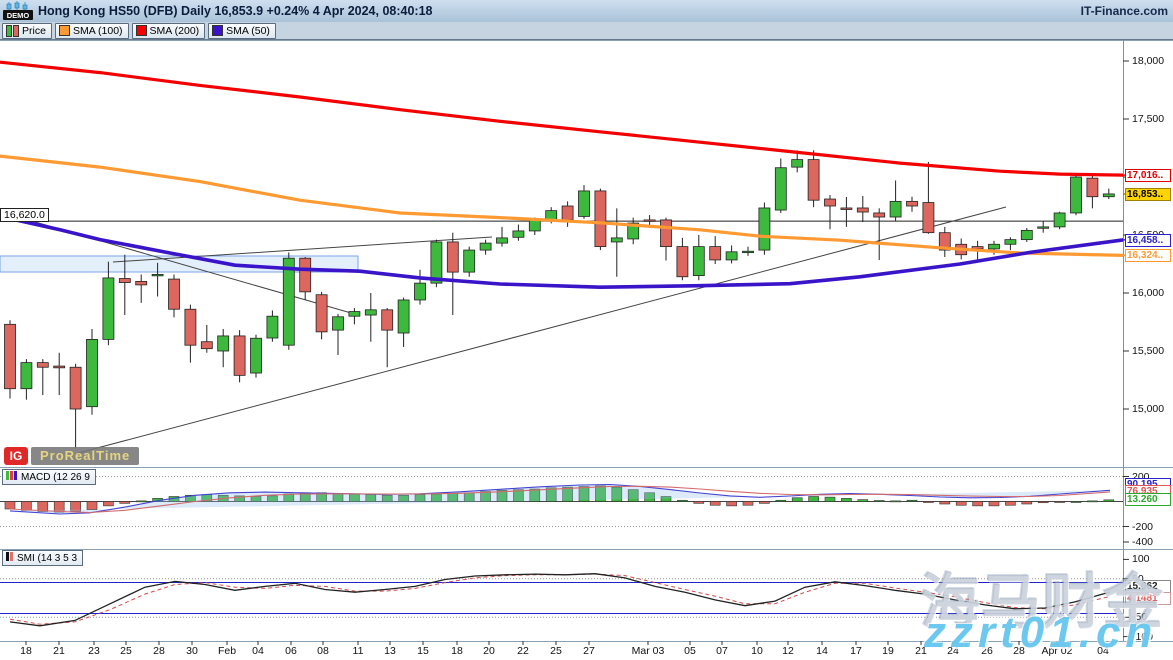 The image size is (1173, 660). What do you see at coordinates (24, 215) in the screenshot?
I see `price-level-label: 16,620.0` at bounding box center [24, 215].